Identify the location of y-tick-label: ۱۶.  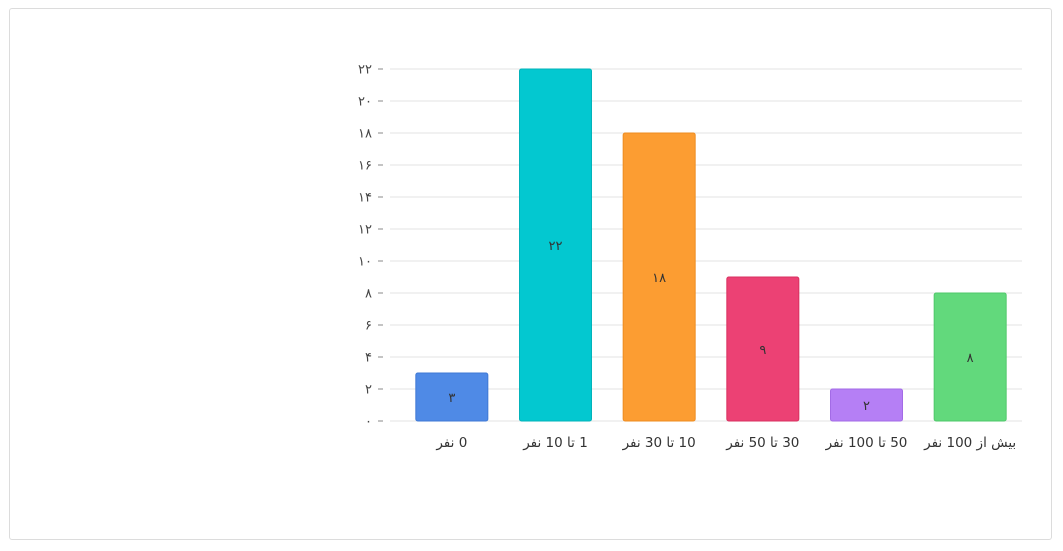
(365, 166).